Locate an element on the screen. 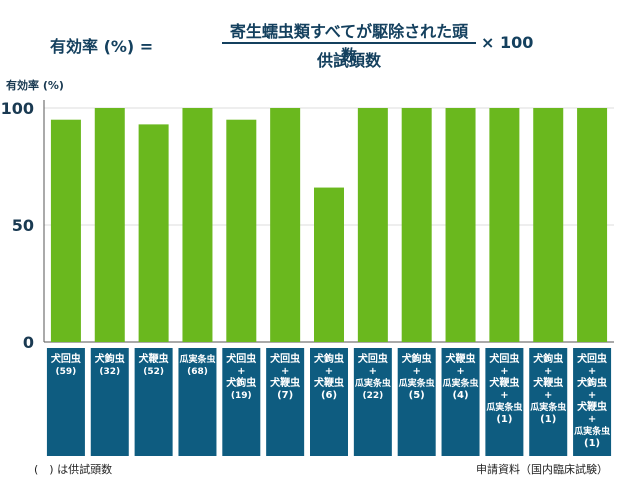  category-label: (4) is located at coordinates (460, 395).